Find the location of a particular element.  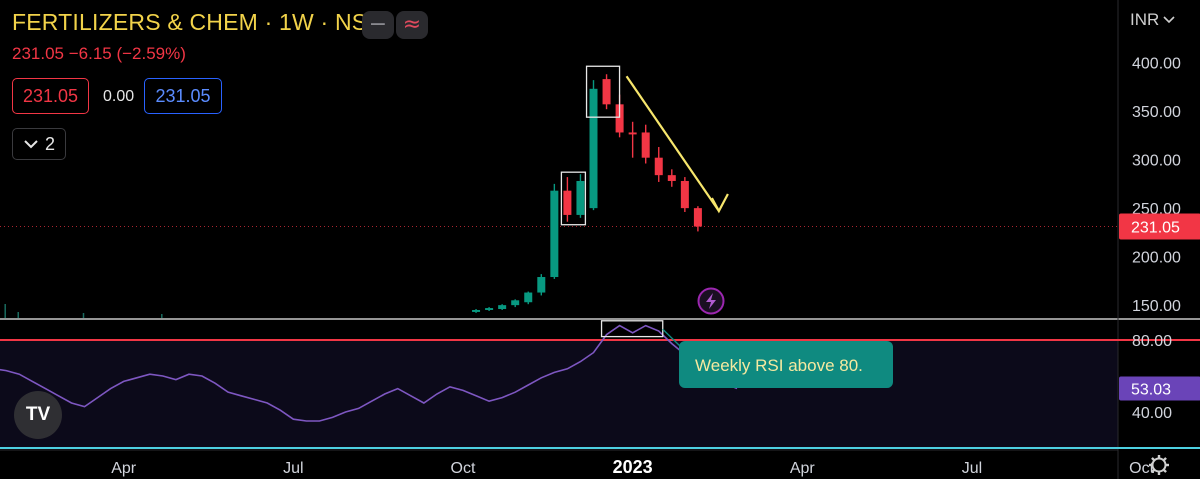

last-price-badge is located at coordinates (1159, 226).